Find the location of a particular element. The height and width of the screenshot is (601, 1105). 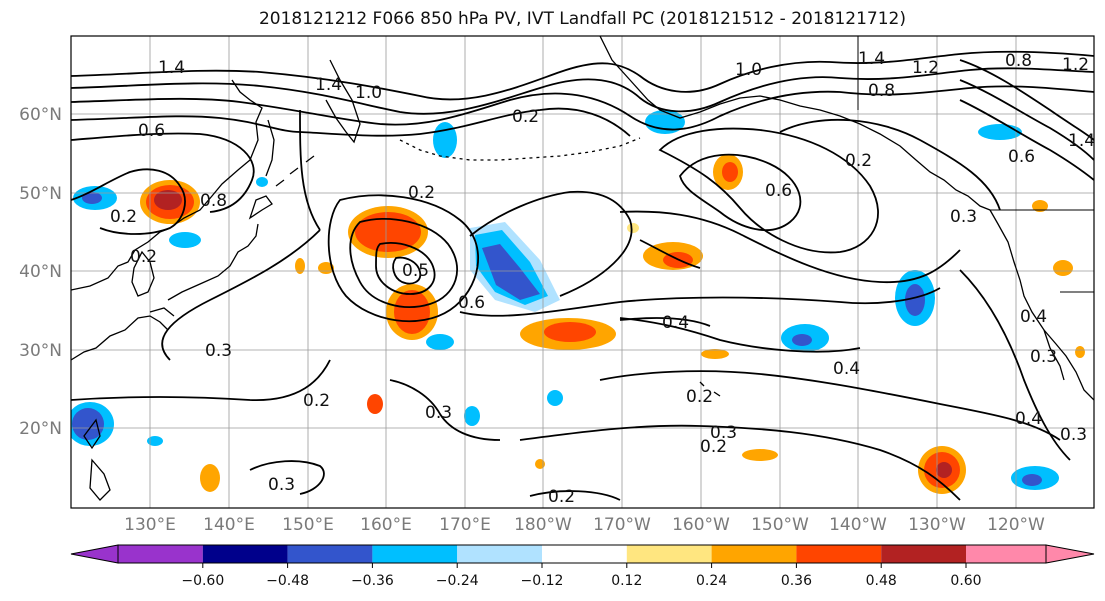

colorbar-tick-label: −0.24 is located at coordinates (457, 581).